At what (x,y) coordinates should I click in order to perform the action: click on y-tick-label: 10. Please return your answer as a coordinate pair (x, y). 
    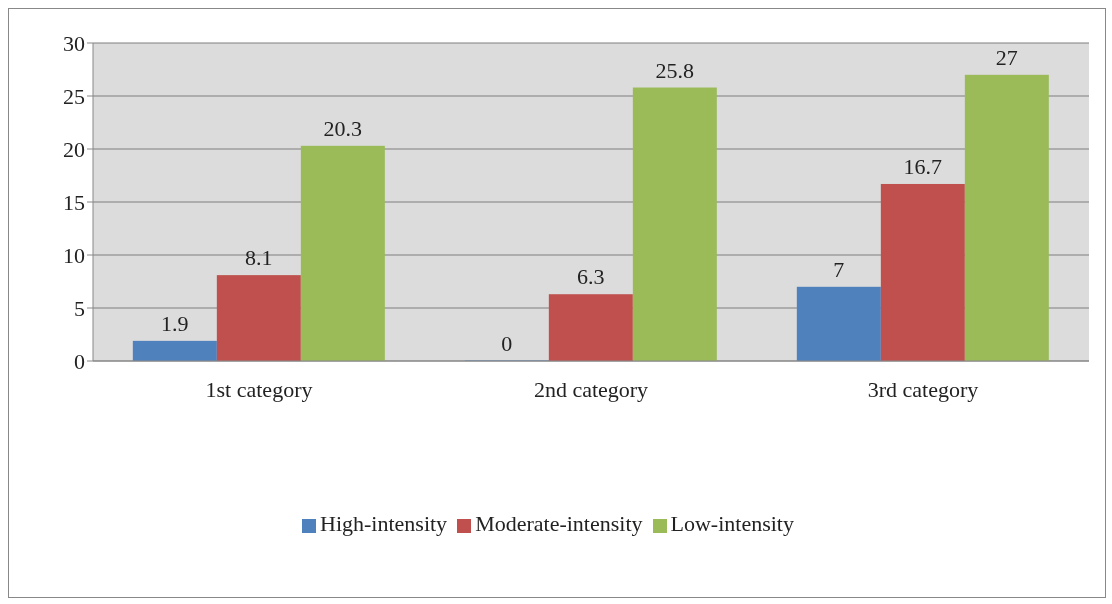
    Looking at the image, I should click on (74, 255).